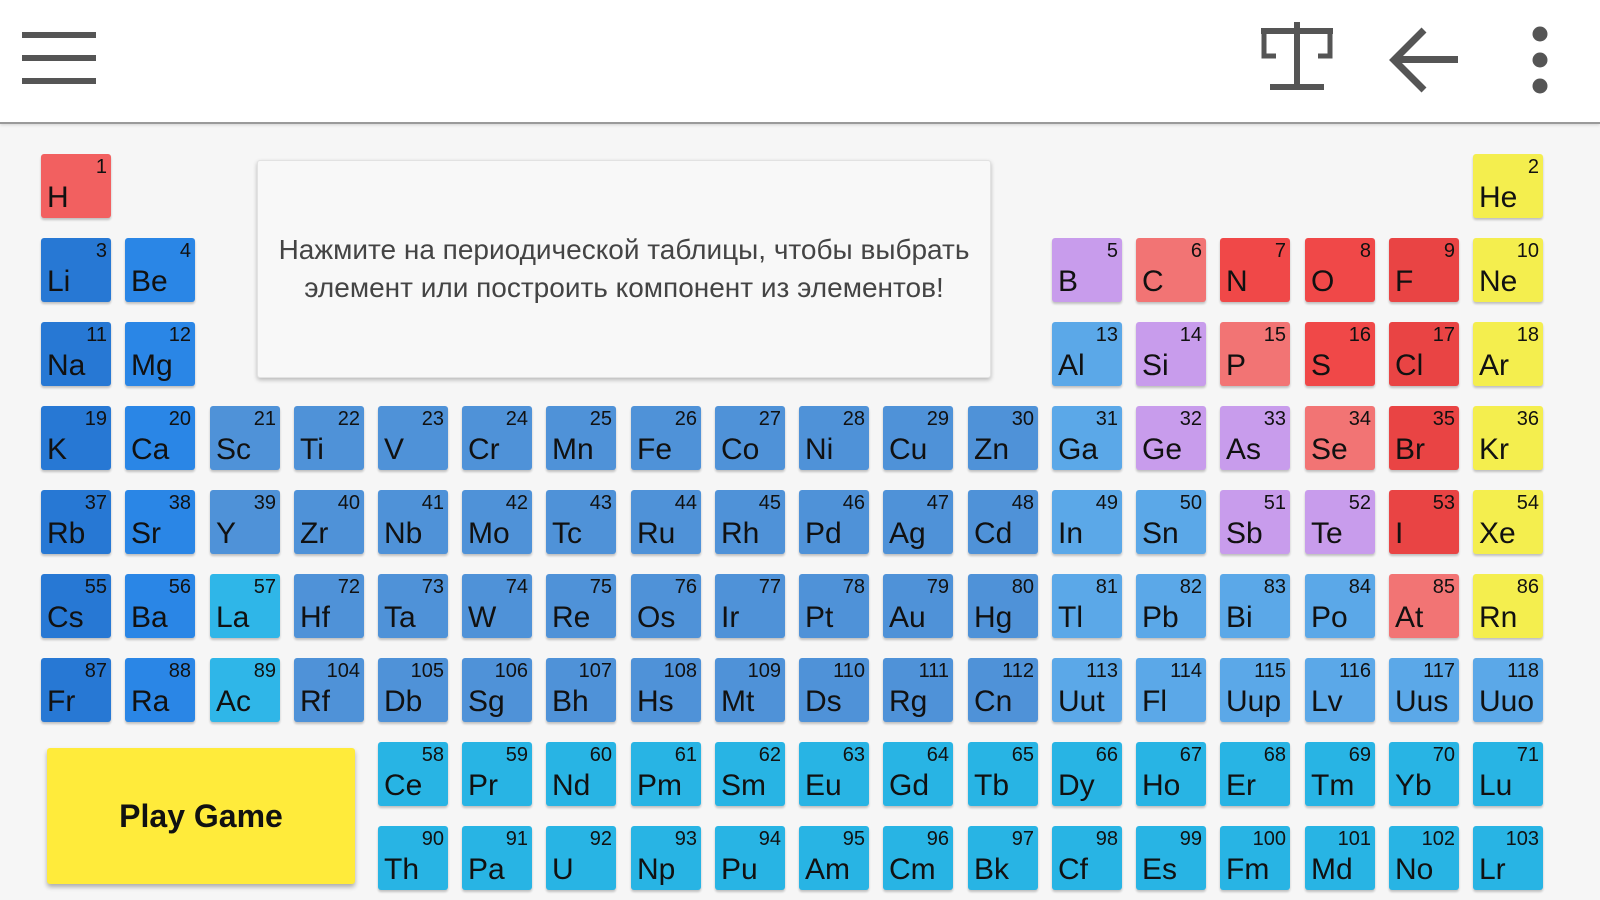 Image resolution: width=1600 pixels, height=900 pixels. What do you see at coordinates (1340, 438) in the screenshot?
I see `element-cell-se: 34 Se` at bounding box center [1340, 438].